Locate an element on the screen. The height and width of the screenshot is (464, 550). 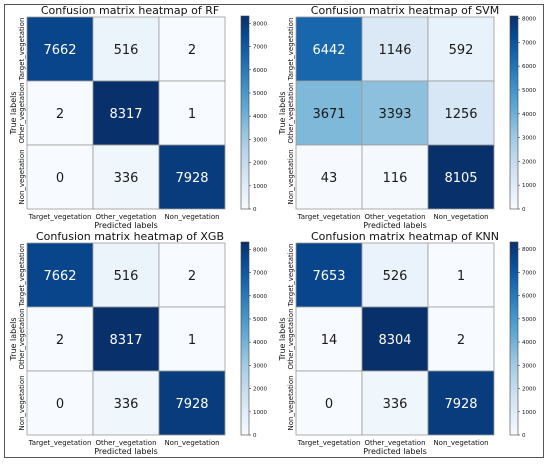
cell-value-label: 1256 is located at coordinates (460, 114).